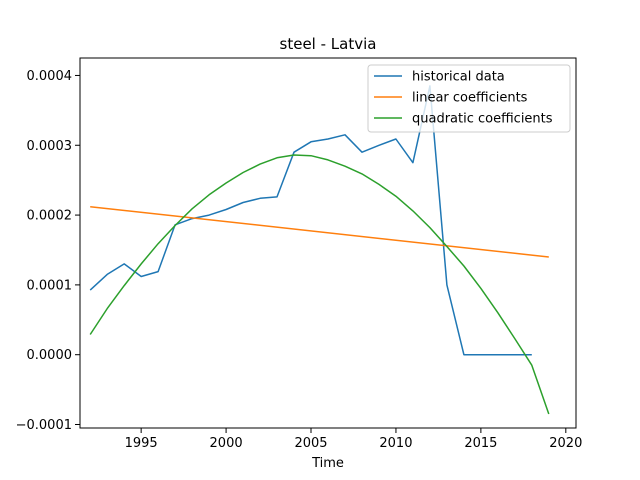 This screenshot has height=480, width=640. What do you see at coordinates (50, 355) in the screenshot?
I see `y-tick-label: 0.0000` at bounding box center [50, 355].